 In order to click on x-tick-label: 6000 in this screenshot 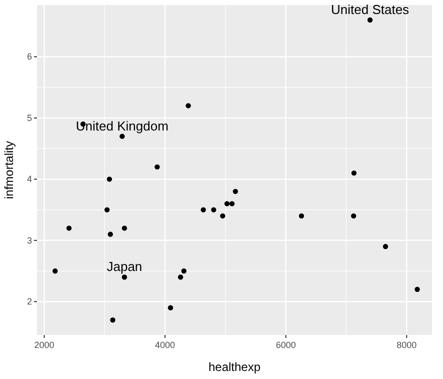, I will do `click(286, 345)`.